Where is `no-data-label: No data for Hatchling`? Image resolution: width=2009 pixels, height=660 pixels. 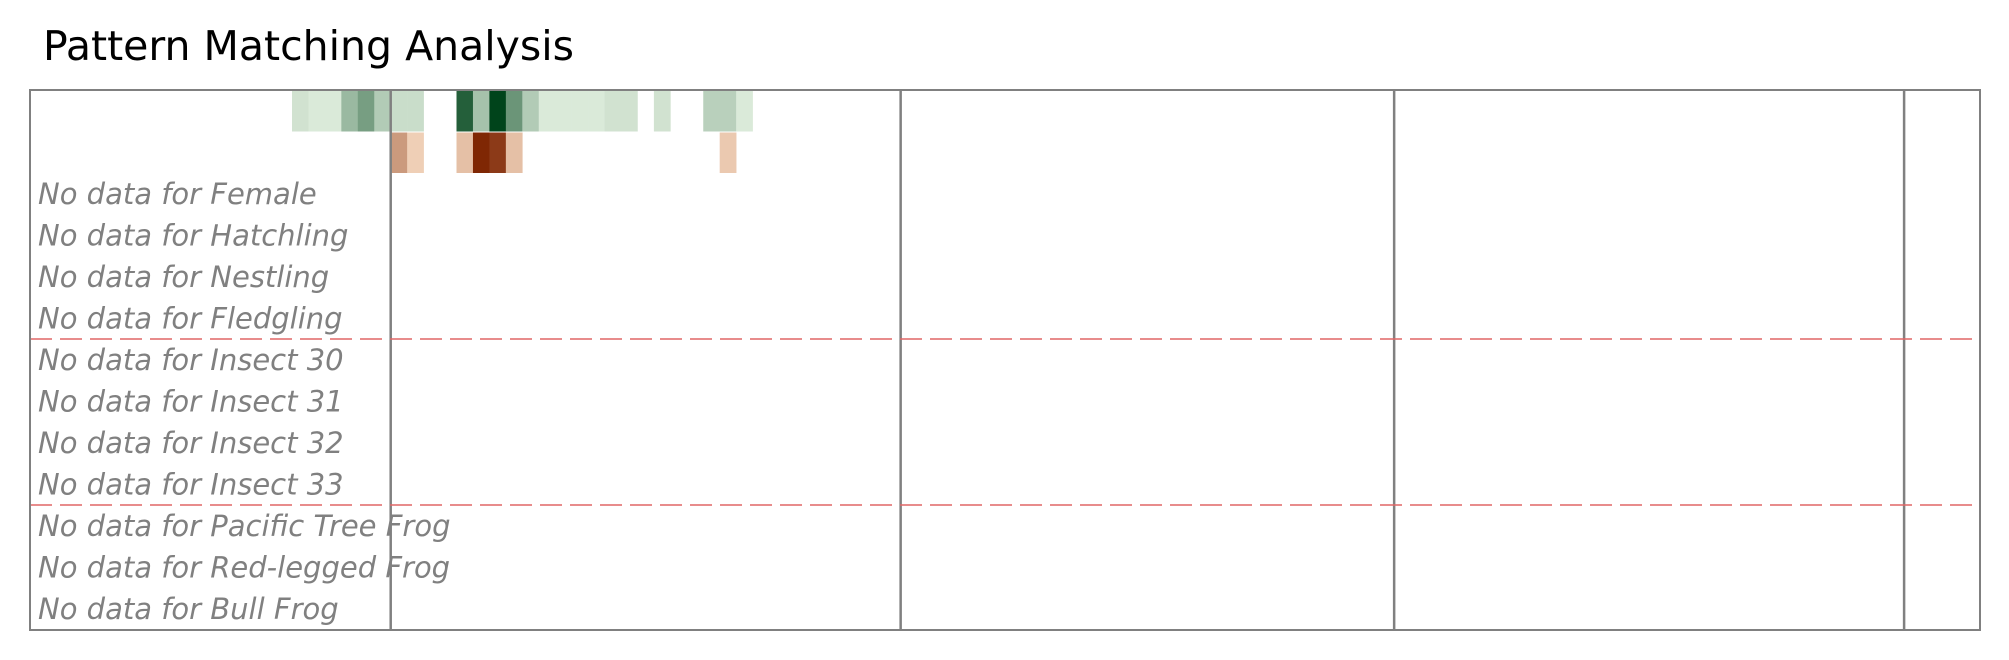
no-data-label: No data for Hatchling is located at coordinates (193, 235).